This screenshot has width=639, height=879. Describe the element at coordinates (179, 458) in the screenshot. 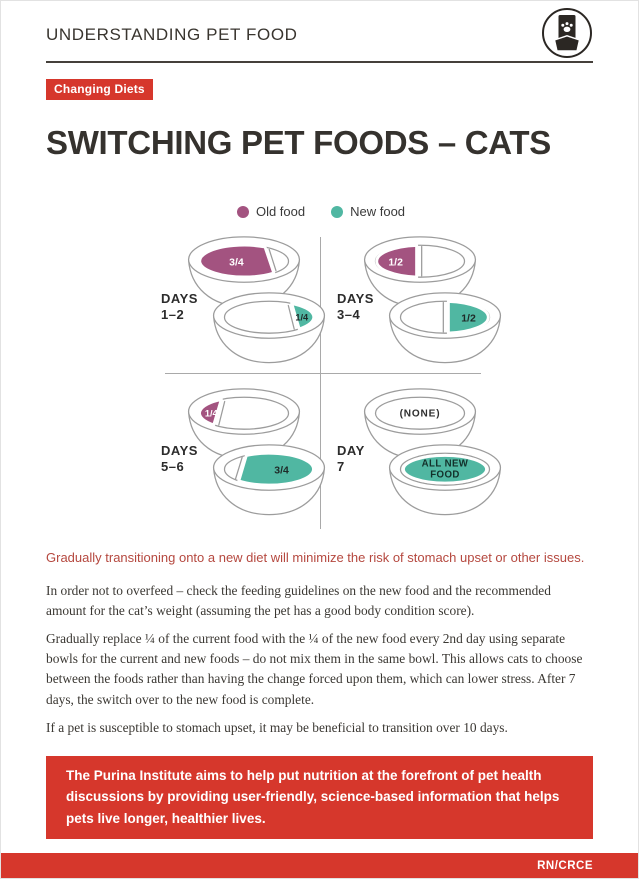

I see `day-label: DAYS 5–6` at that location.